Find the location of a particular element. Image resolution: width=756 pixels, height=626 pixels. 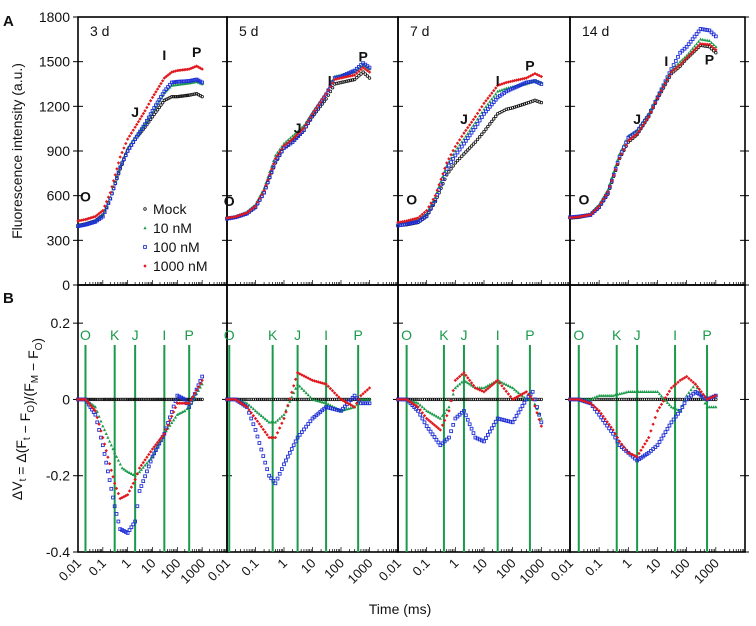

series-b3-1000-nm is located at coordinates (470, 401).